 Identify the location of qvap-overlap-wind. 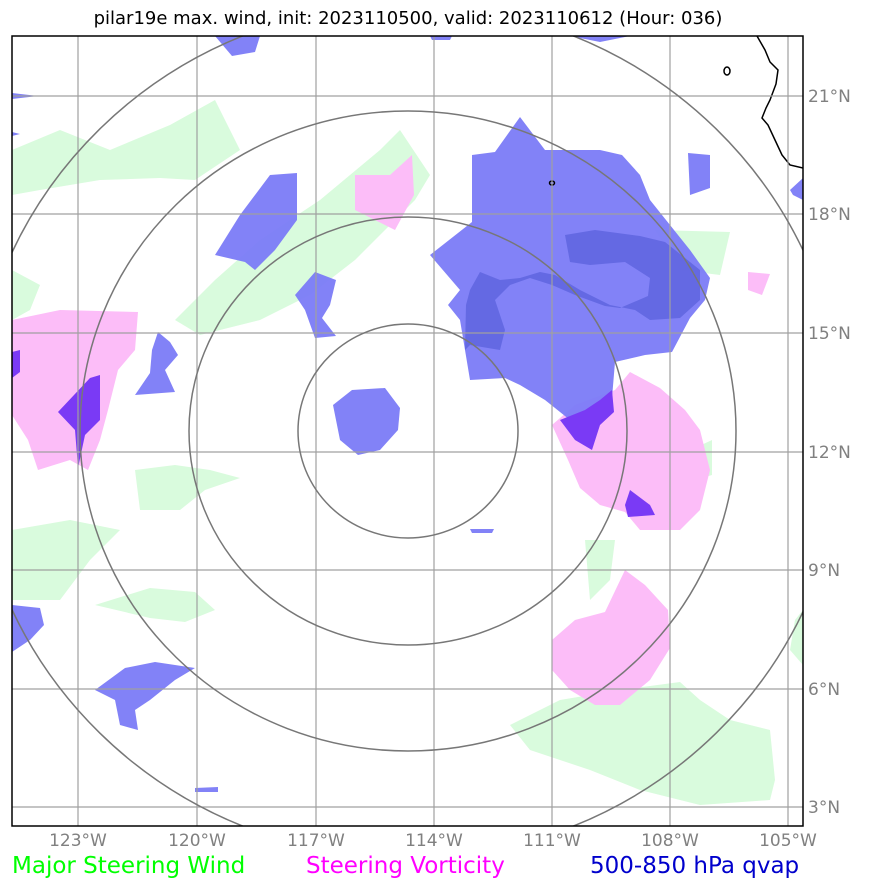
(582, 290).